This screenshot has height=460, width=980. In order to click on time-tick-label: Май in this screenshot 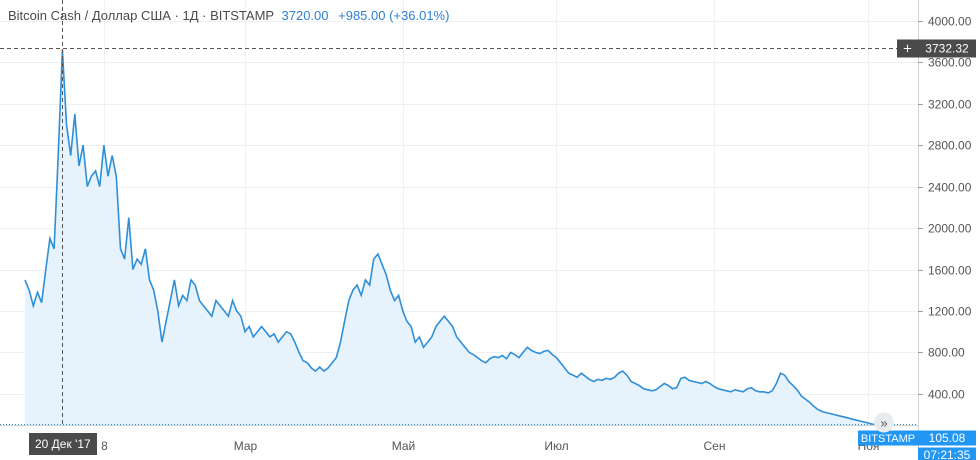, I will do `click(404, 446)`.